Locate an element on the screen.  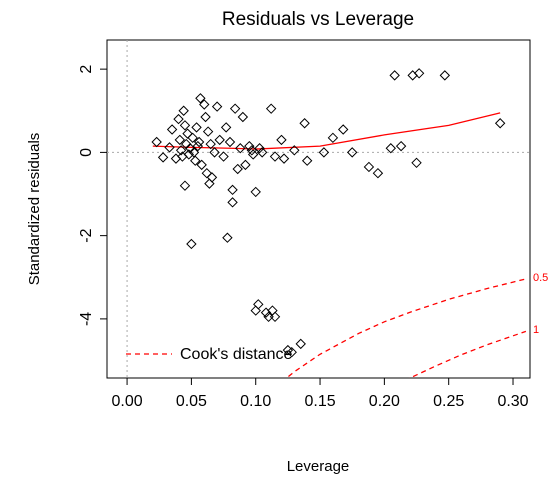
y-tick-label: -2 is located at coordinates (86, 235).